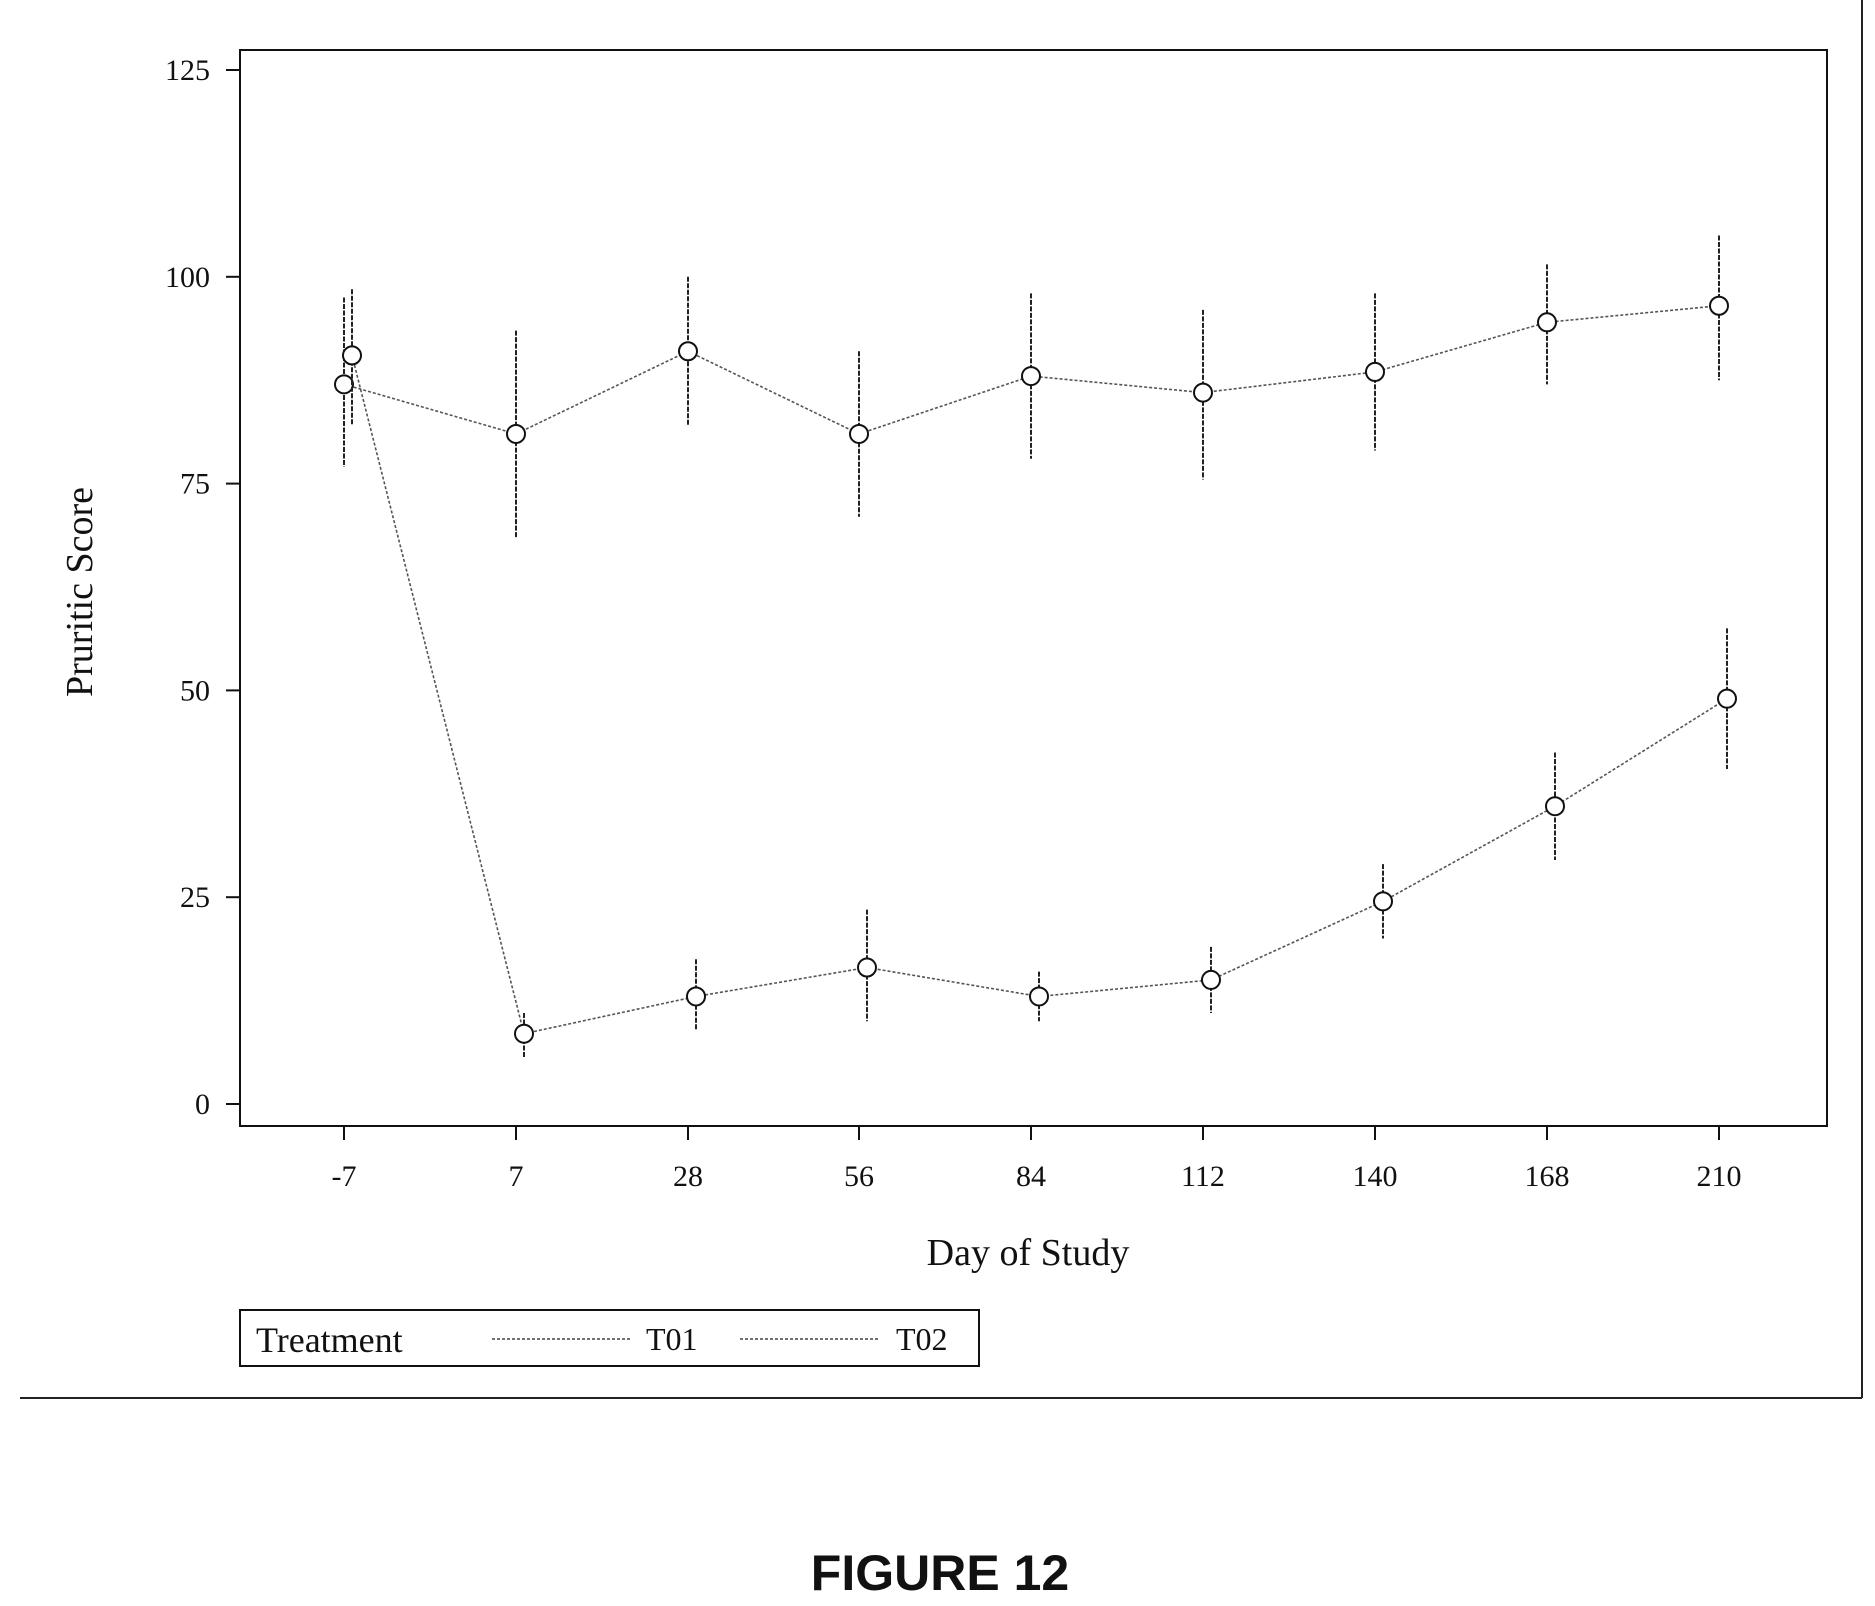  Describe the element at coordinates (1028, 1253) in the screenshot. I see `x-axis-title: Day of Study` at that location.